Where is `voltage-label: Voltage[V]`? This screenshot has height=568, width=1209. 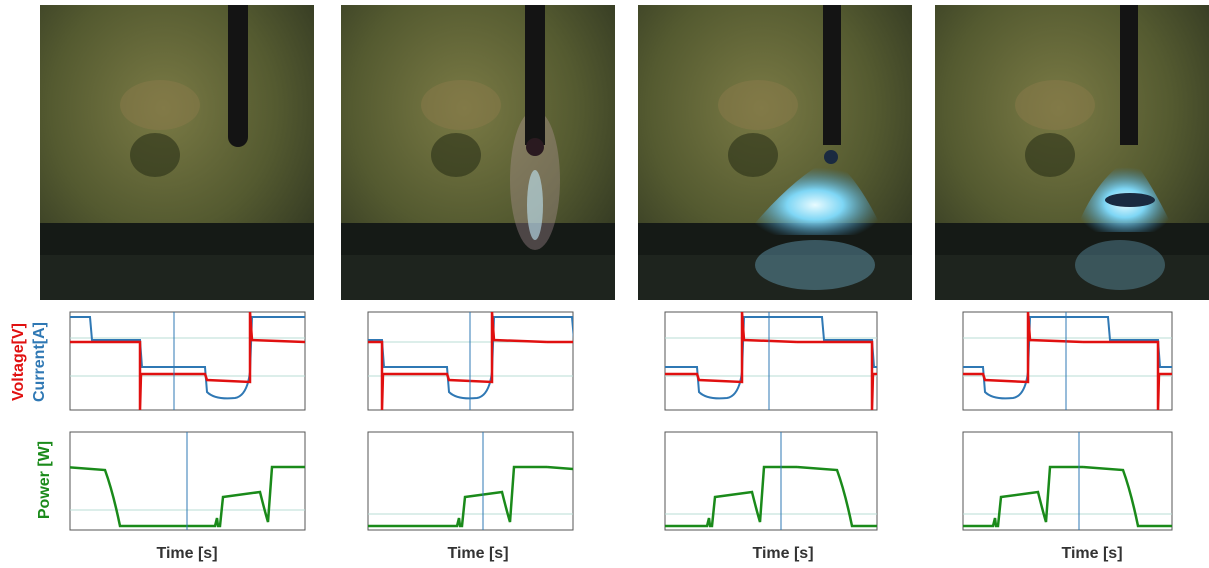 voltage-label: Voltage[V] is located at coordinates (18, 362).